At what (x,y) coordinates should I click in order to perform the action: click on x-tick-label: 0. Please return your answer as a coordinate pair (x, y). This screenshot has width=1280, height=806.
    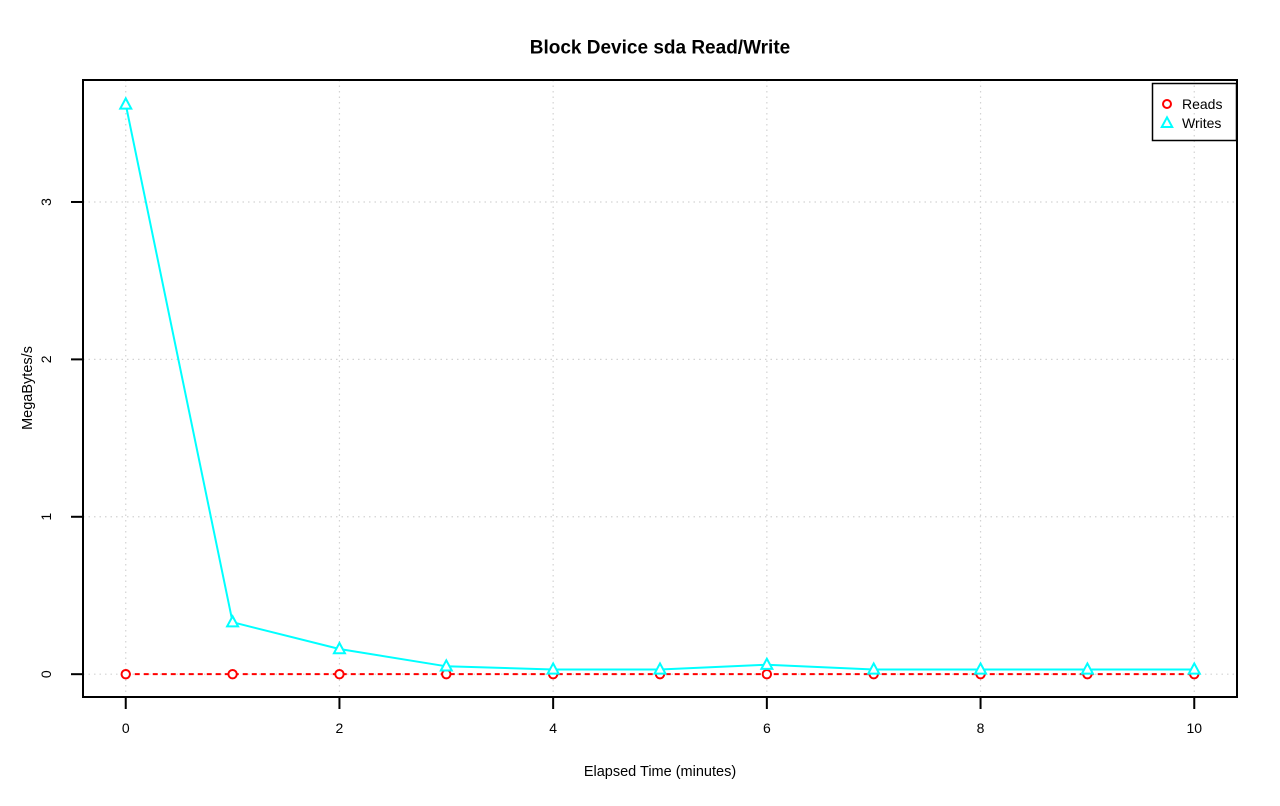
    Looking at the image, I should click on (126, 728).